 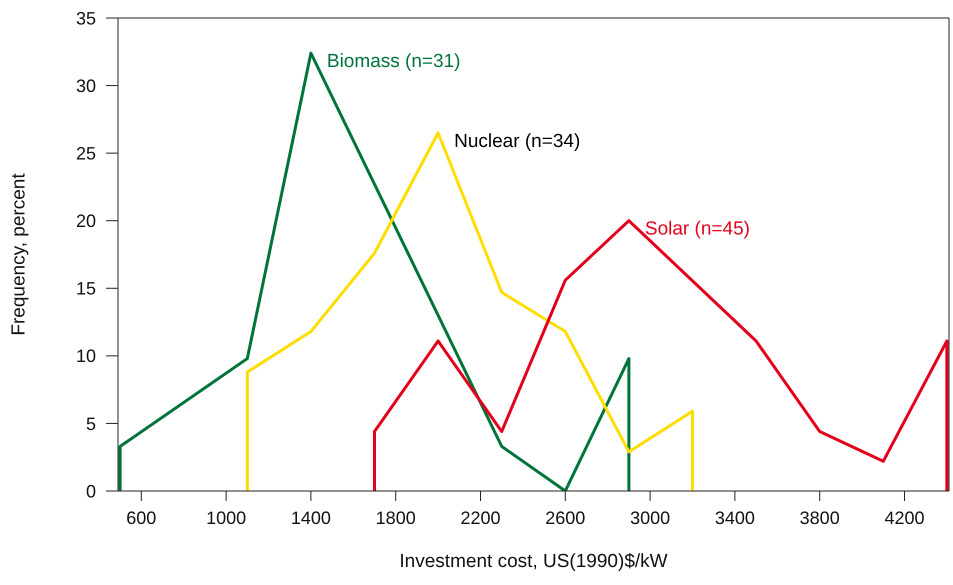 What do you see at coordinates (86, 221) in the screenshot?
I see `y-tick-label: 20` at bounding box center [86, 221].